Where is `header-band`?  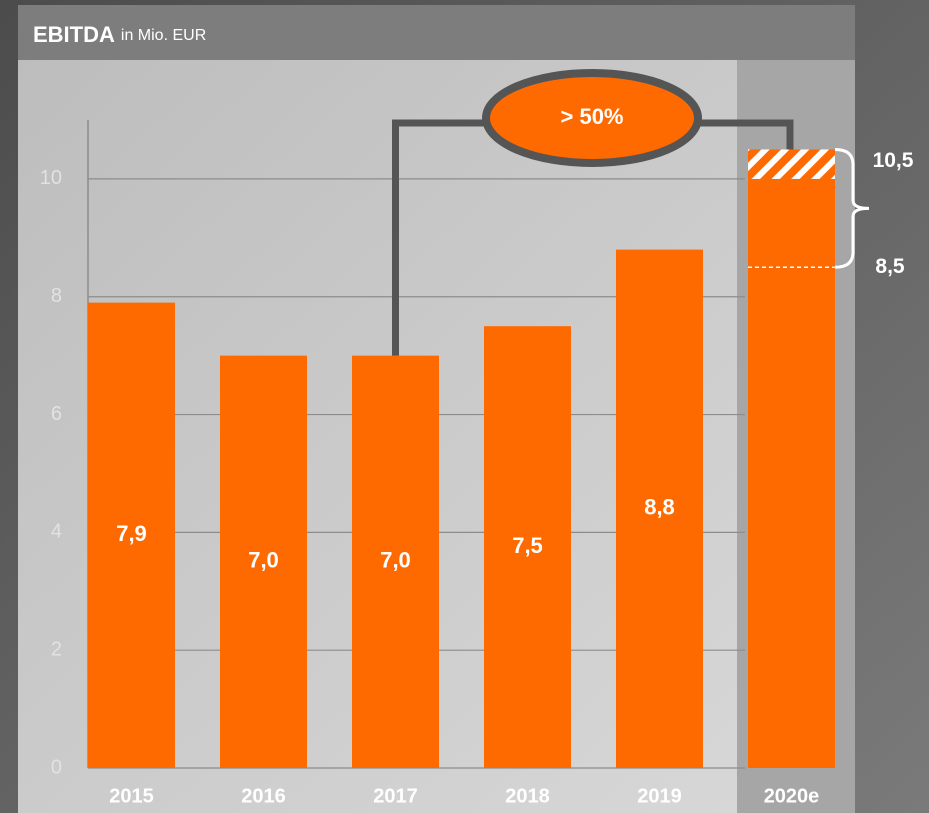 header-band is located at coordinates (436, 32).